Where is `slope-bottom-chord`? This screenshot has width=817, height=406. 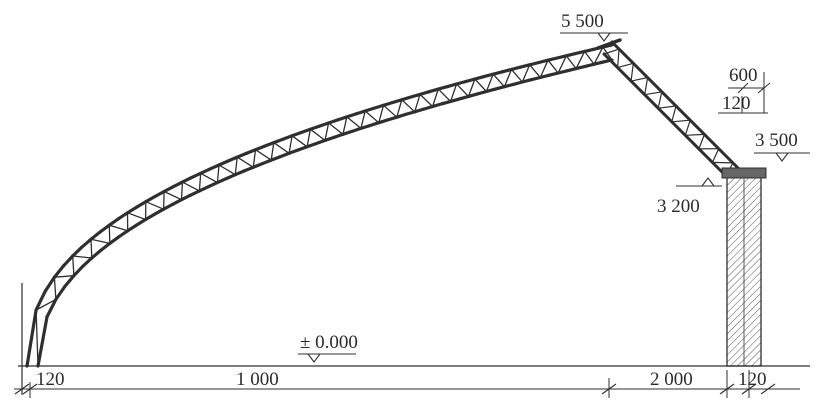 slope-bottom-chord is located at coordinates (665, 115).